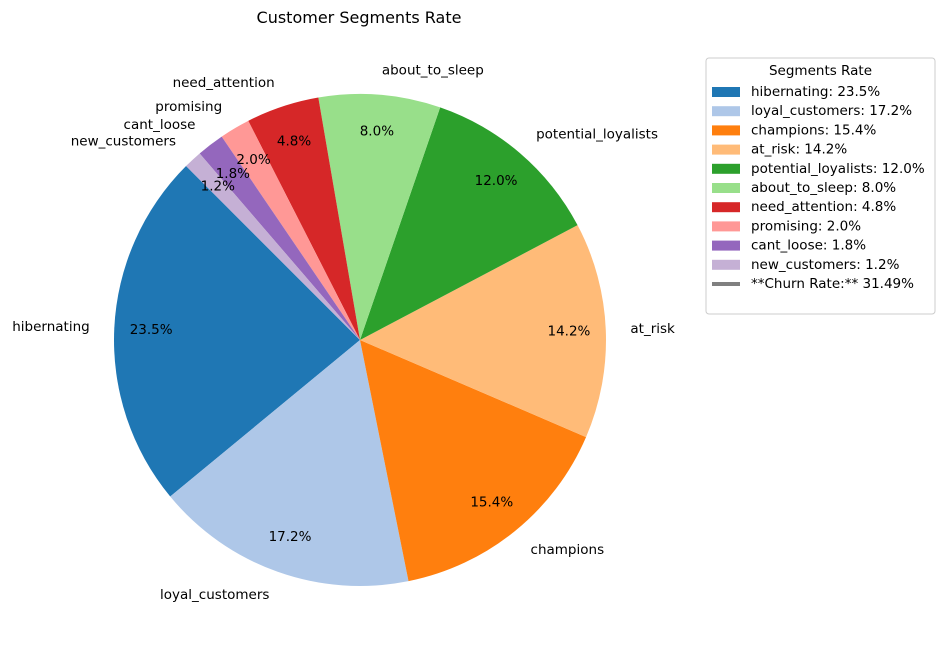  What do you see at coordinates (294, 142) in the screenshot?
I see `slice-percent-need_attention: 4.8%` at bounding box center [294, 142].